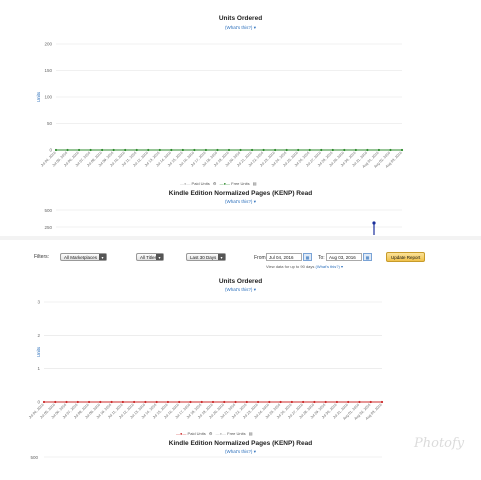 This screenshot has height=480, width=481. Describe the element at coordinates (223, 221) in the screenshot. I see `kenp-chart-top: 500 250` at that location.